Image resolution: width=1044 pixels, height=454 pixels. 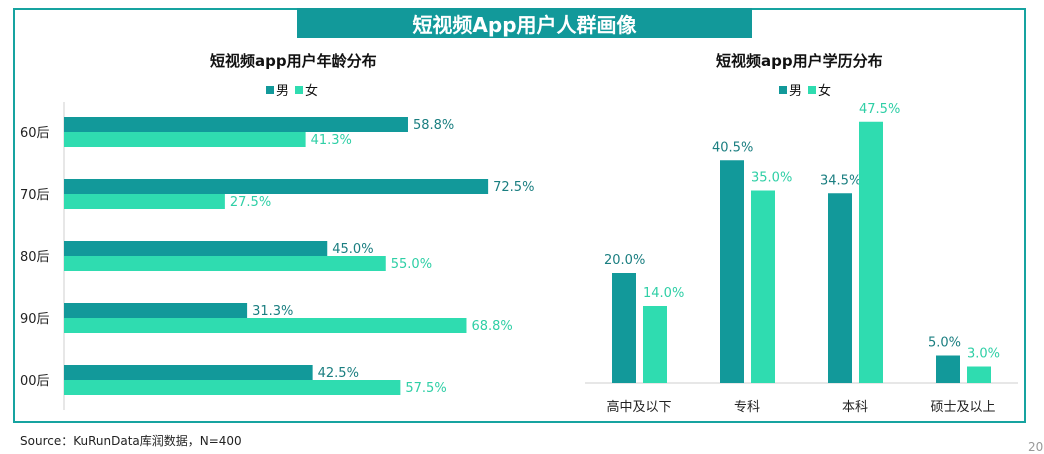 I want to click on edu-category-label: 硕士及以上, so click(x=962, y=407).